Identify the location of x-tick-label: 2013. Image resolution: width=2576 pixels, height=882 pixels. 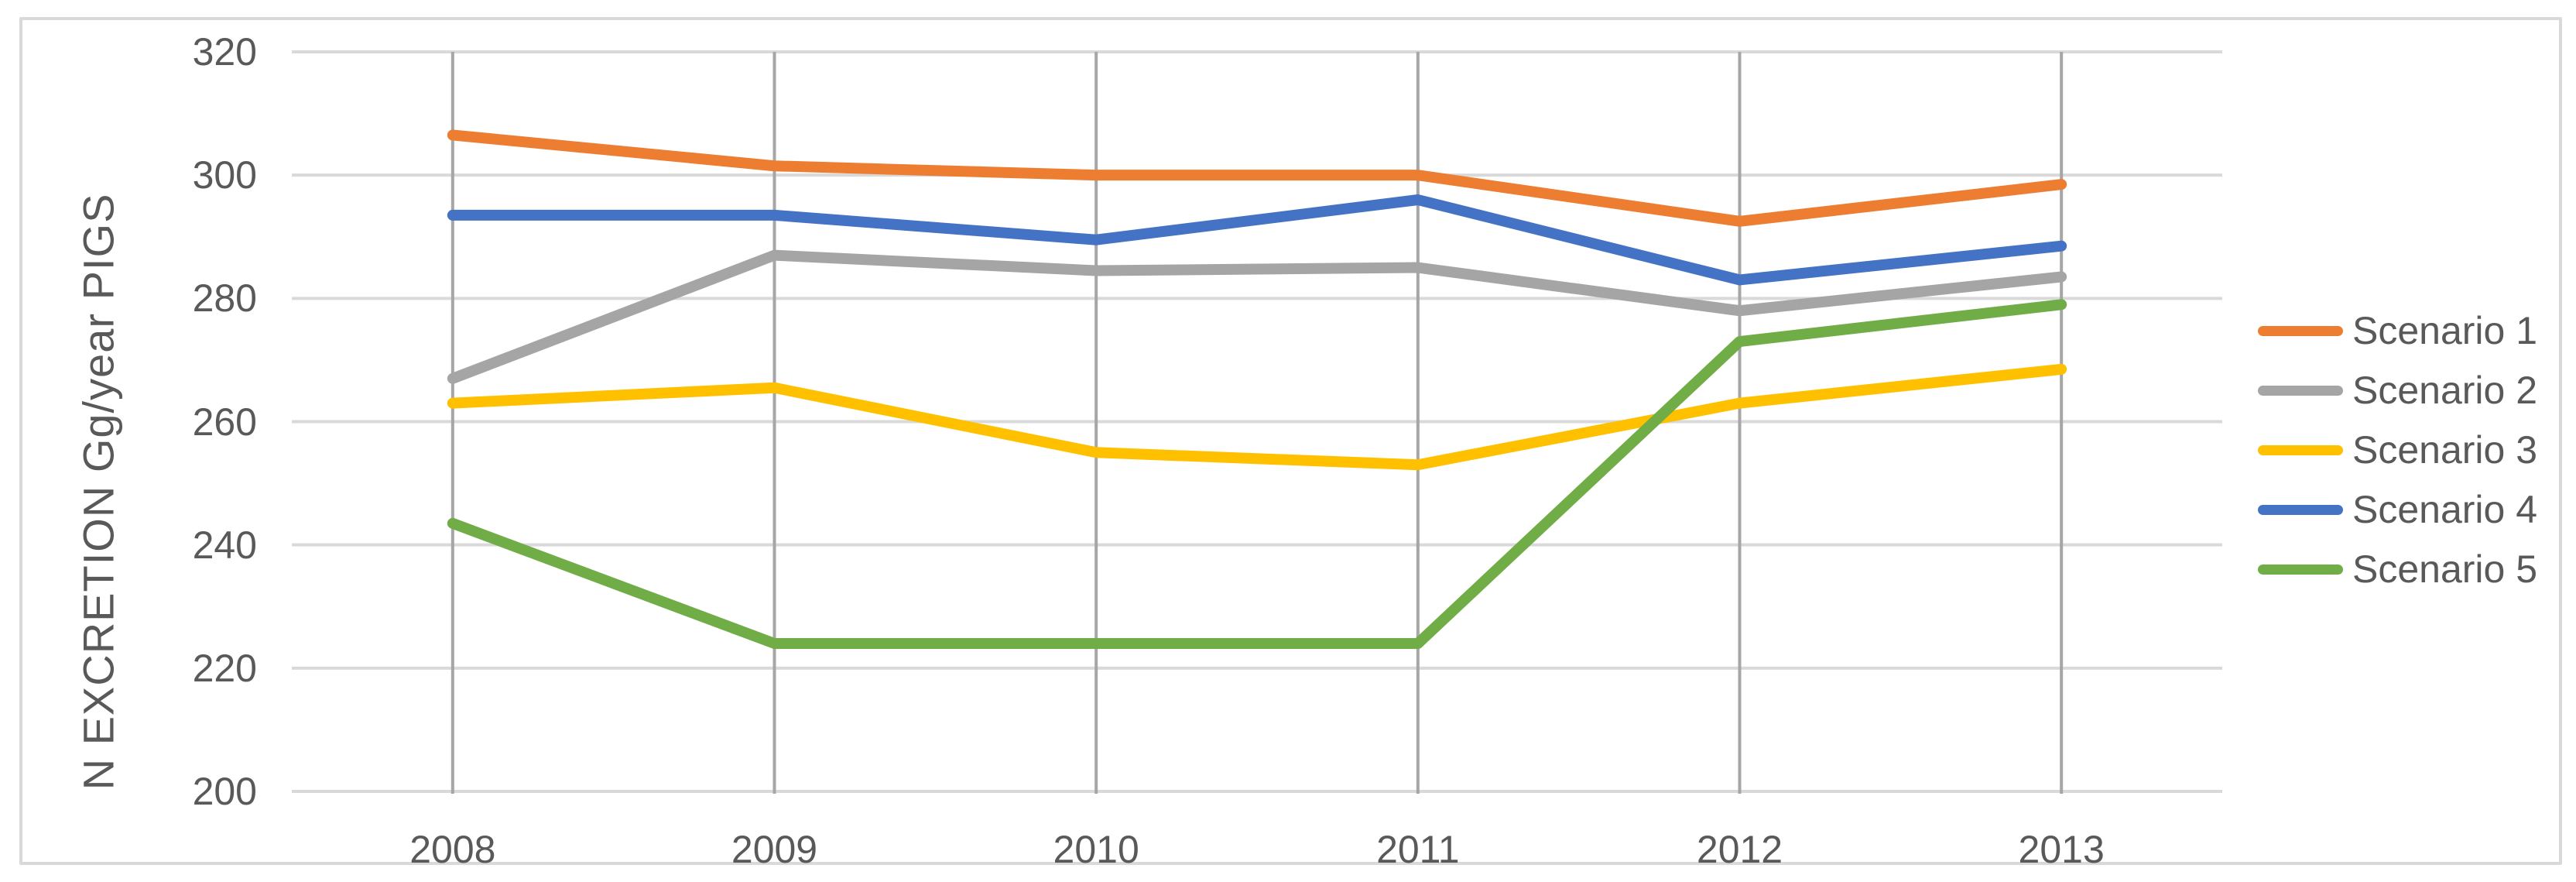
(2061, 849).